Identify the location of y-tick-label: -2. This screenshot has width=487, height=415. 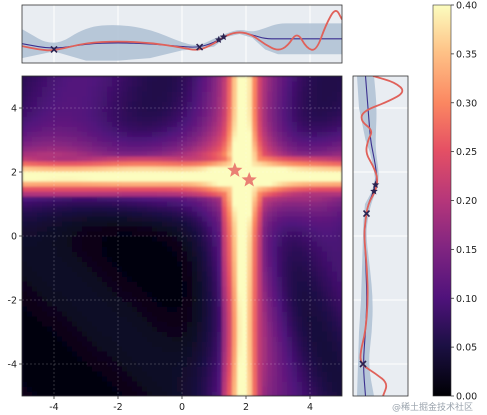
(12, 301).